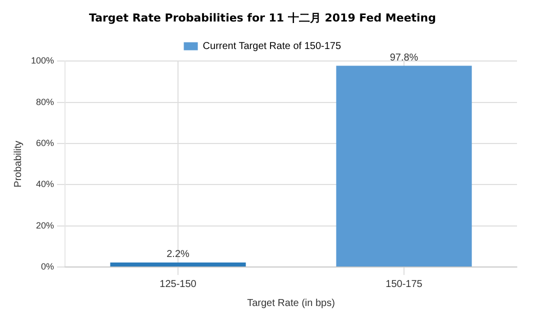  I want to click on y-tick-label: 20%, so click(45, 225).